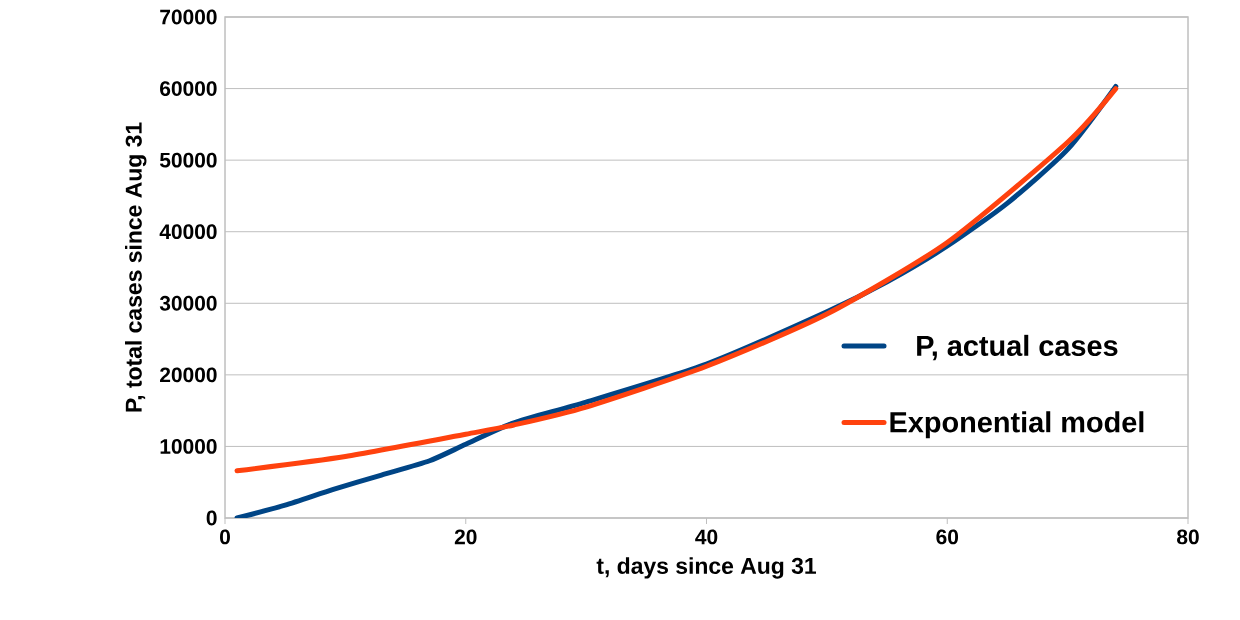  Describe the element at coordinates (465, 537) in the screenshot. I see `x-tick-label: 20` at that location.